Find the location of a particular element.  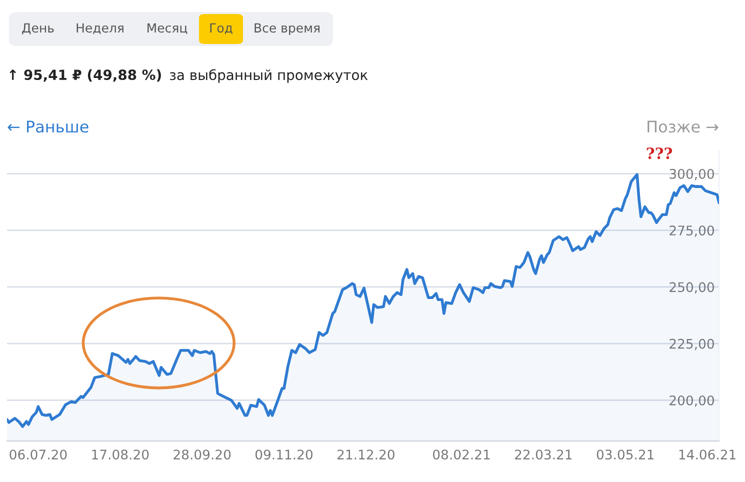

x-tick-label: 06.07.20 is located at coordinates (38, 455).